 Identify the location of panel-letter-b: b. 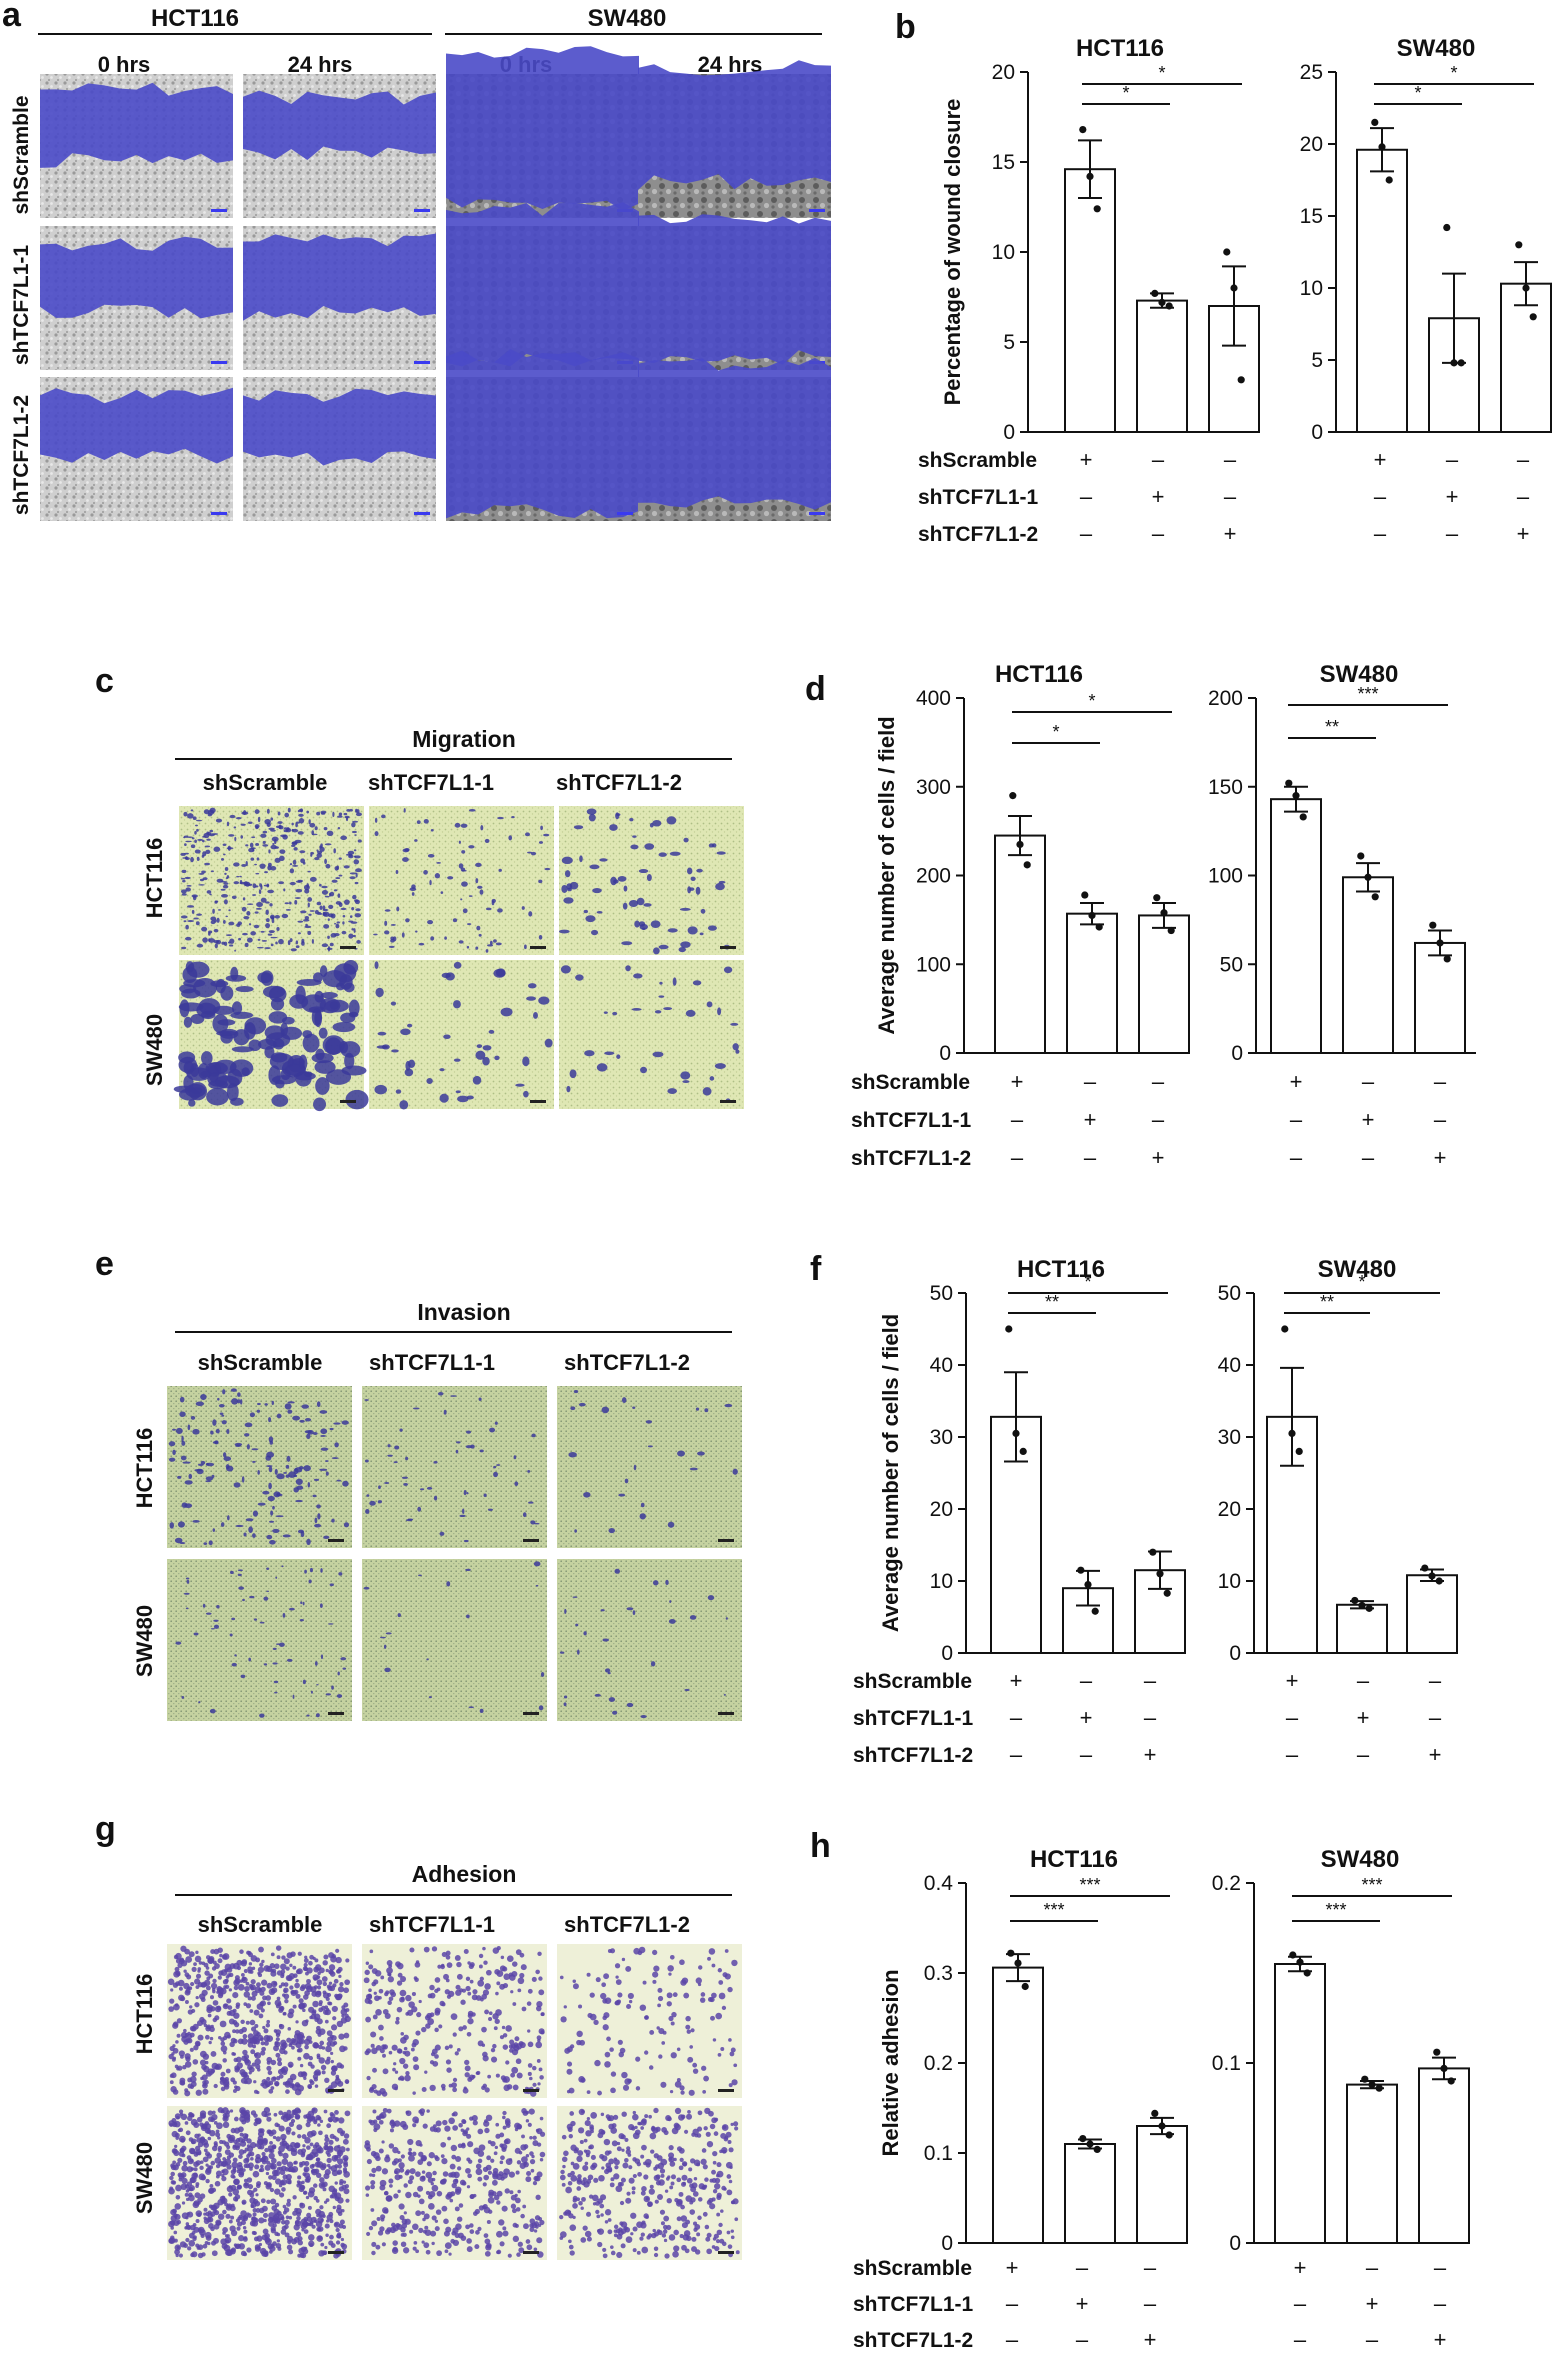
(905, 27).